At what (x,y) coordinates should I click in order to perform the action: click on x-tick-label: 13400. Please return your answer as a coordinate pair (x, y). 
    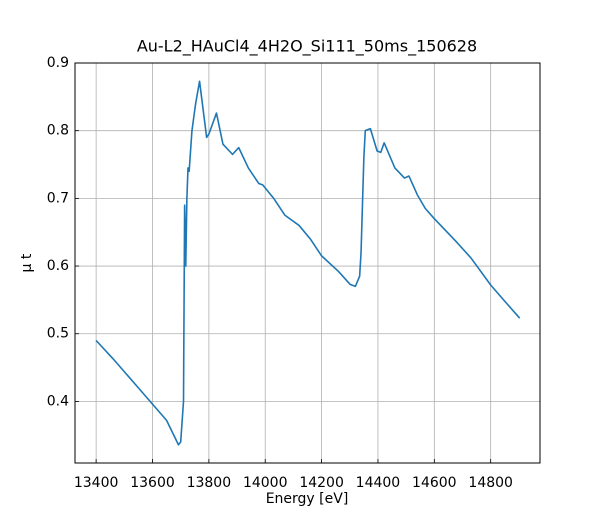
    Looking at the image, I should click on (96, 483).